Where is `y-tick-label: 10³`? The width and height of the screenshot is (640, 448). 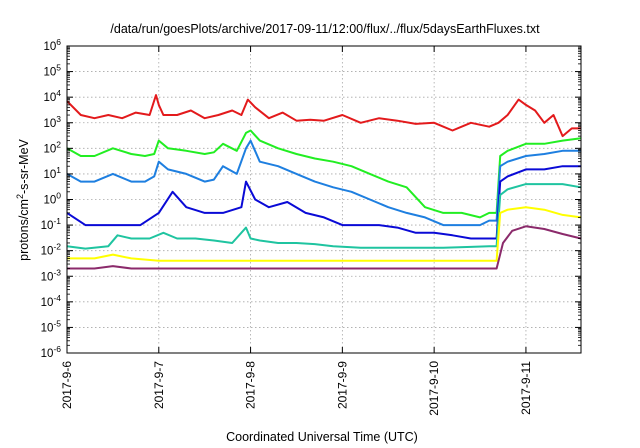
y-tick-label: 10³ is located at coordinates (52, 122).